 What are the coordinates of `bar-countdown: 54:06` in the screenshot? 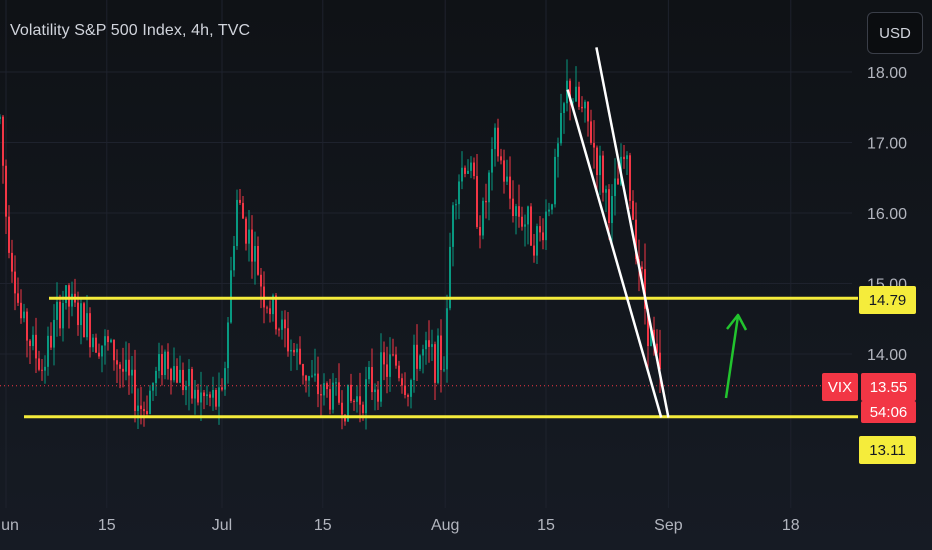 It's located at (888, 412).